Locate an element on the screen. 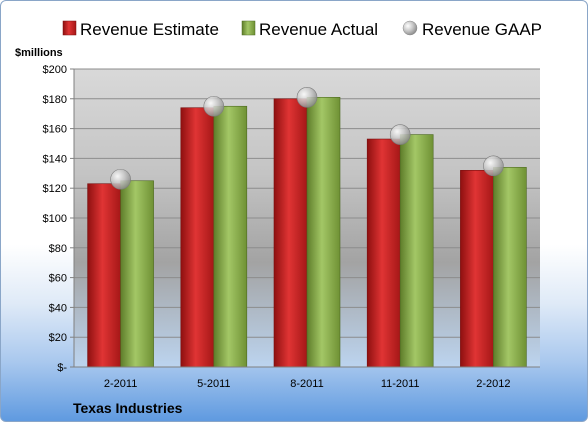  legend-swatch-estimate is located at coordinates (69, 28).